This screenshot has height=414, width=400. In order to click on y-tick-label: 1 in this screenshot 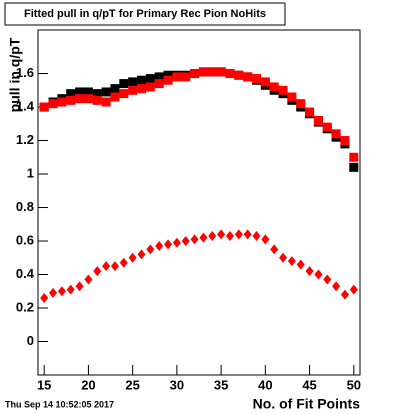, I will do `click(30, 172)`.